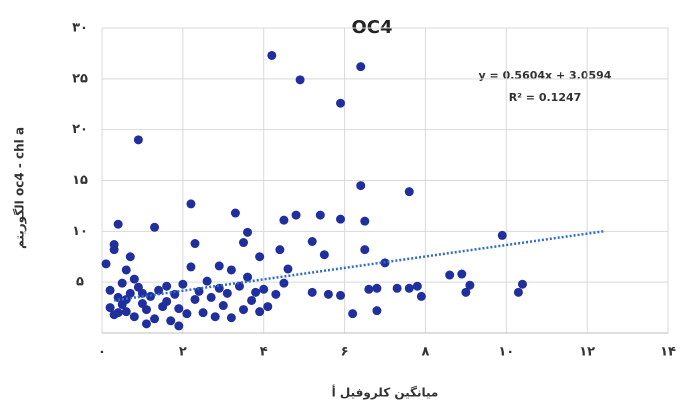 The width and height of the screenshot is (680, 403). I want to click on x-tick-label: ۱۲, so click(587, 352).